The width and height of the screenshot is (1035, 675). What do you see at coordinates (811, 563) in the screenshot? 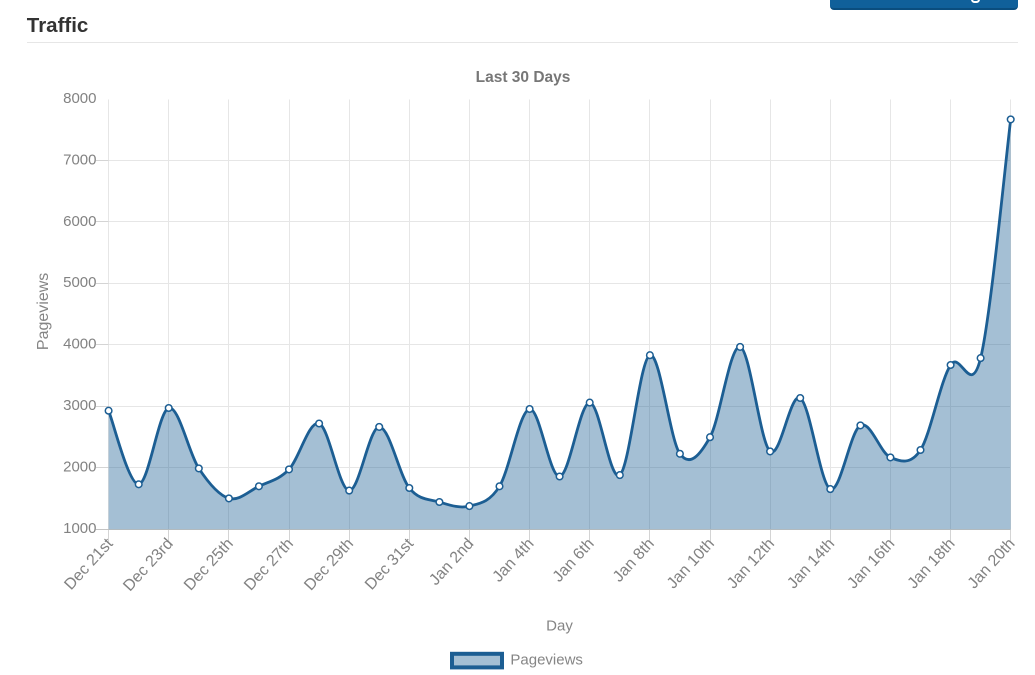
I see `svg-text: Jan 14th` at bounding box center [811, 563].